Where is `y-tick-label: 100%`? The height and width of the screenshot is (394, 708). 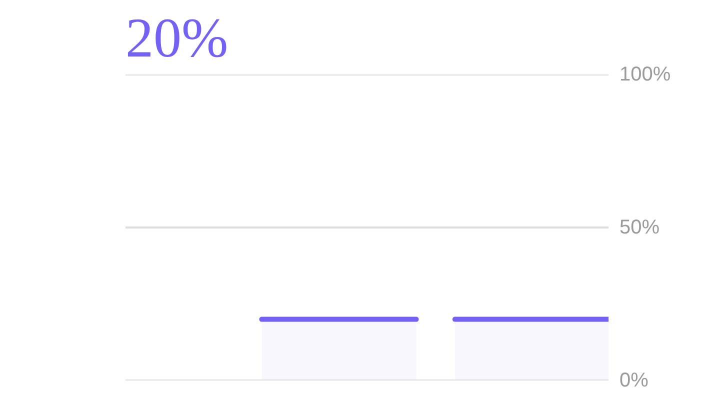 y-tick-label: 100% is located at coordinates (645, 75).